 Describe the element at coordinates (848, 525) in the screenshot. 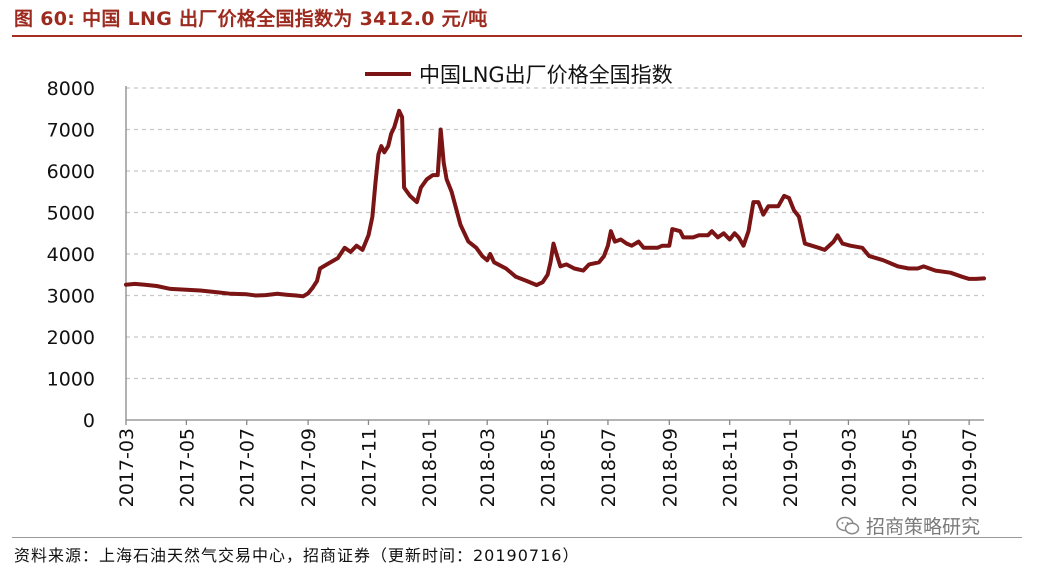

I see `wechat-icon` at that location.